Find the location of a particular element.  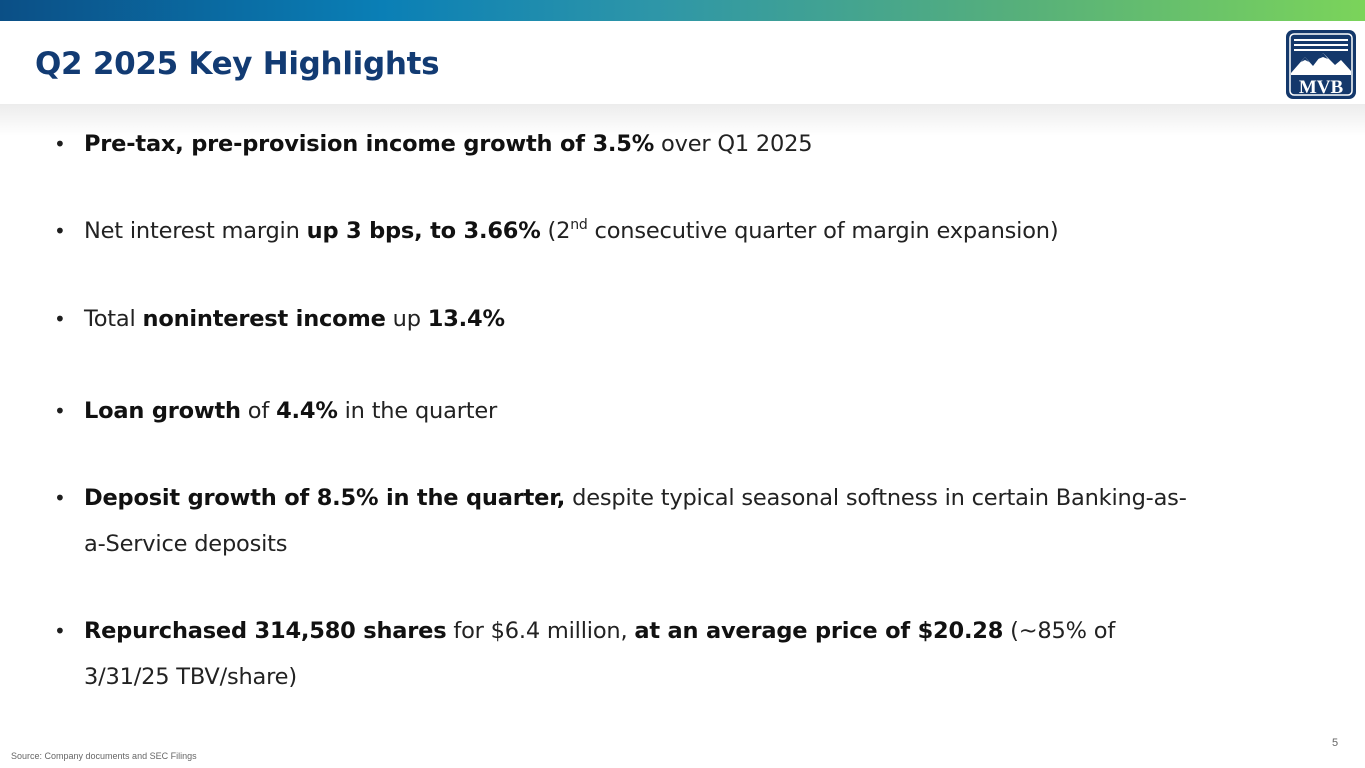

header-divider-shade is located at coordinates (682, 120).